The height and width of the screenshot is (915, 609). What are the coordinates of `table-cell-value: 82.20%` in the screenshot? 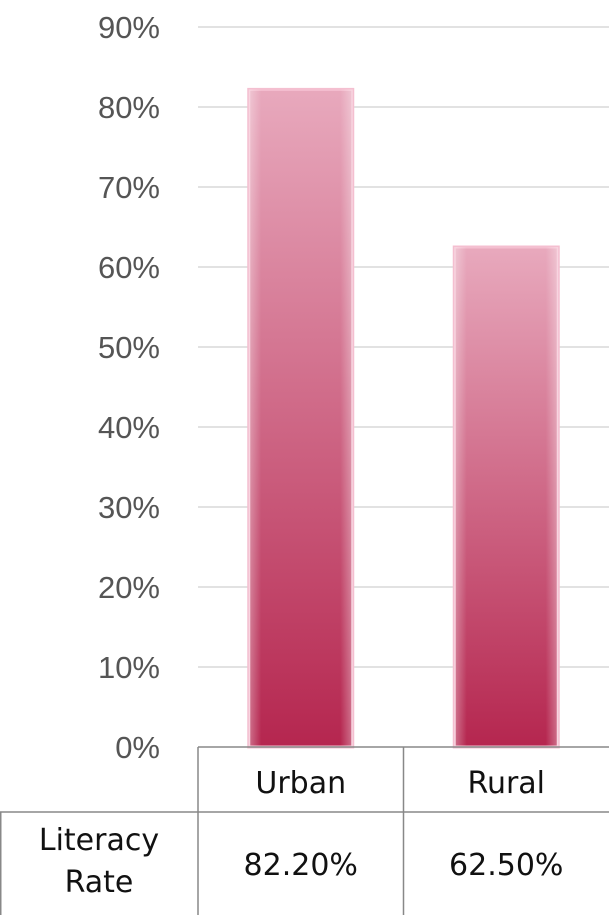 It's located at (301, 865).